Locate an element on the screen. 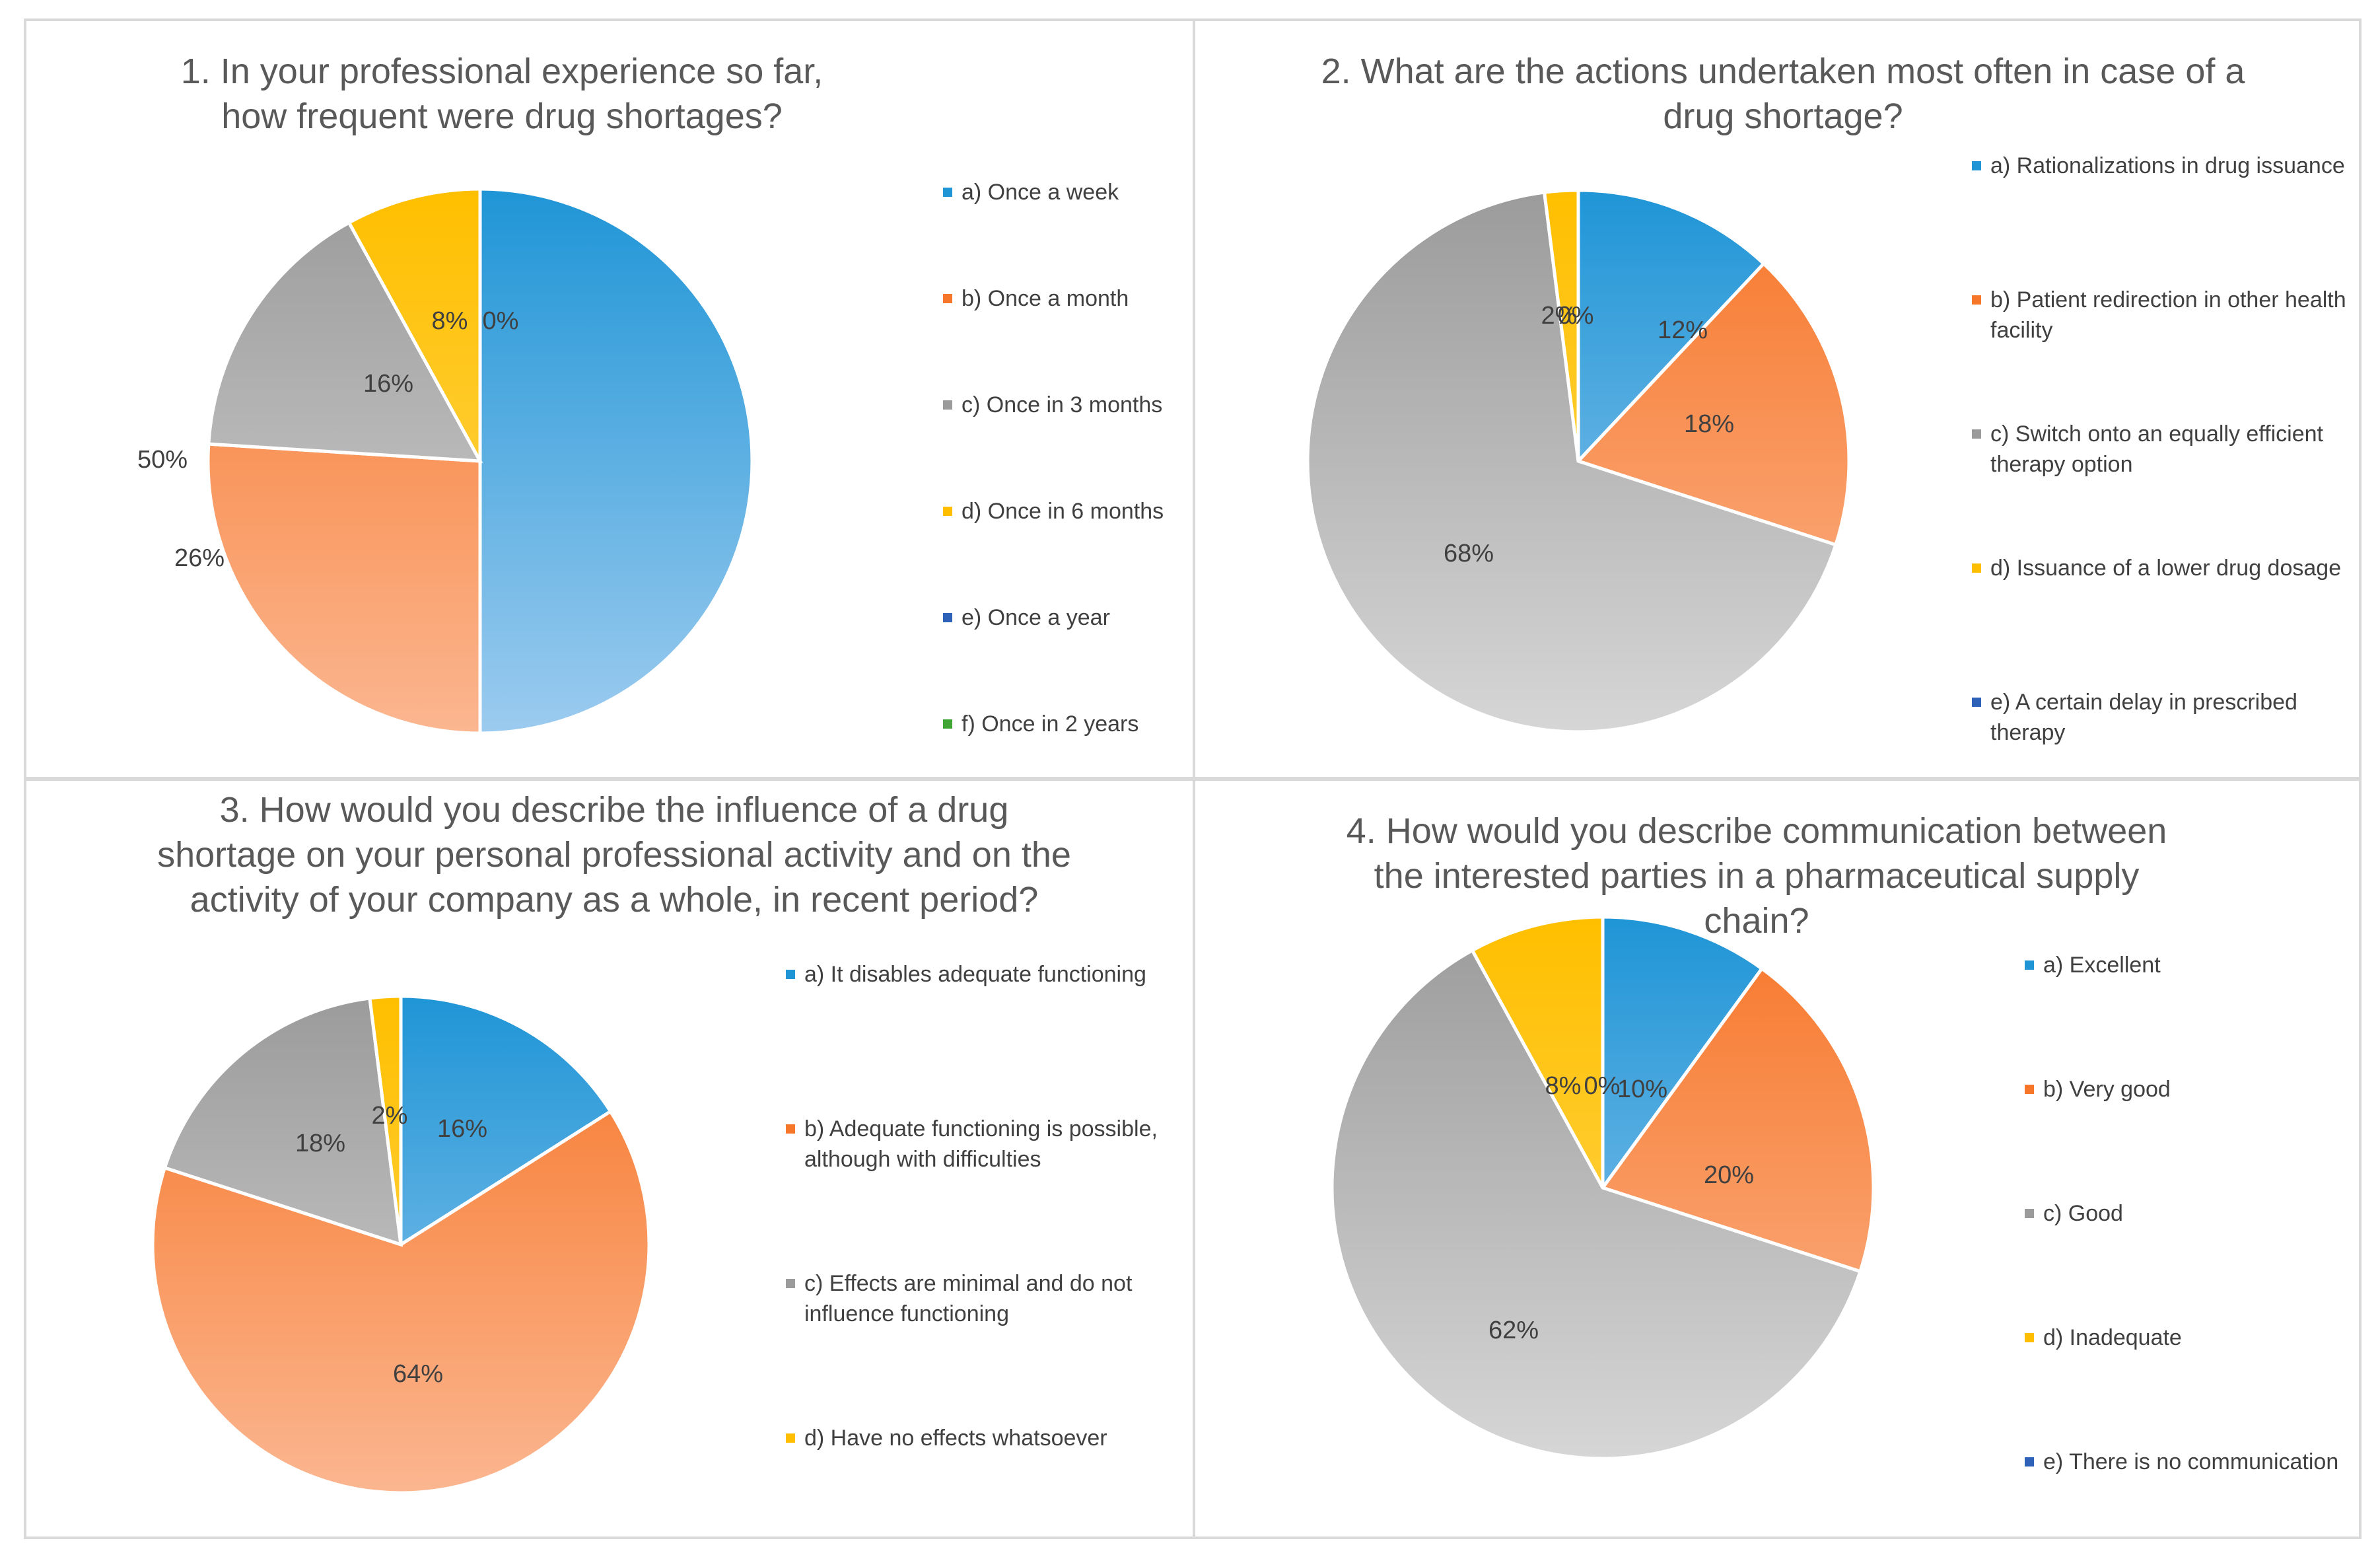 The image size is (2380, 1557). pie-chart: 10% 20% 62% 8% 0% is located at coordinates (1602, 1188).